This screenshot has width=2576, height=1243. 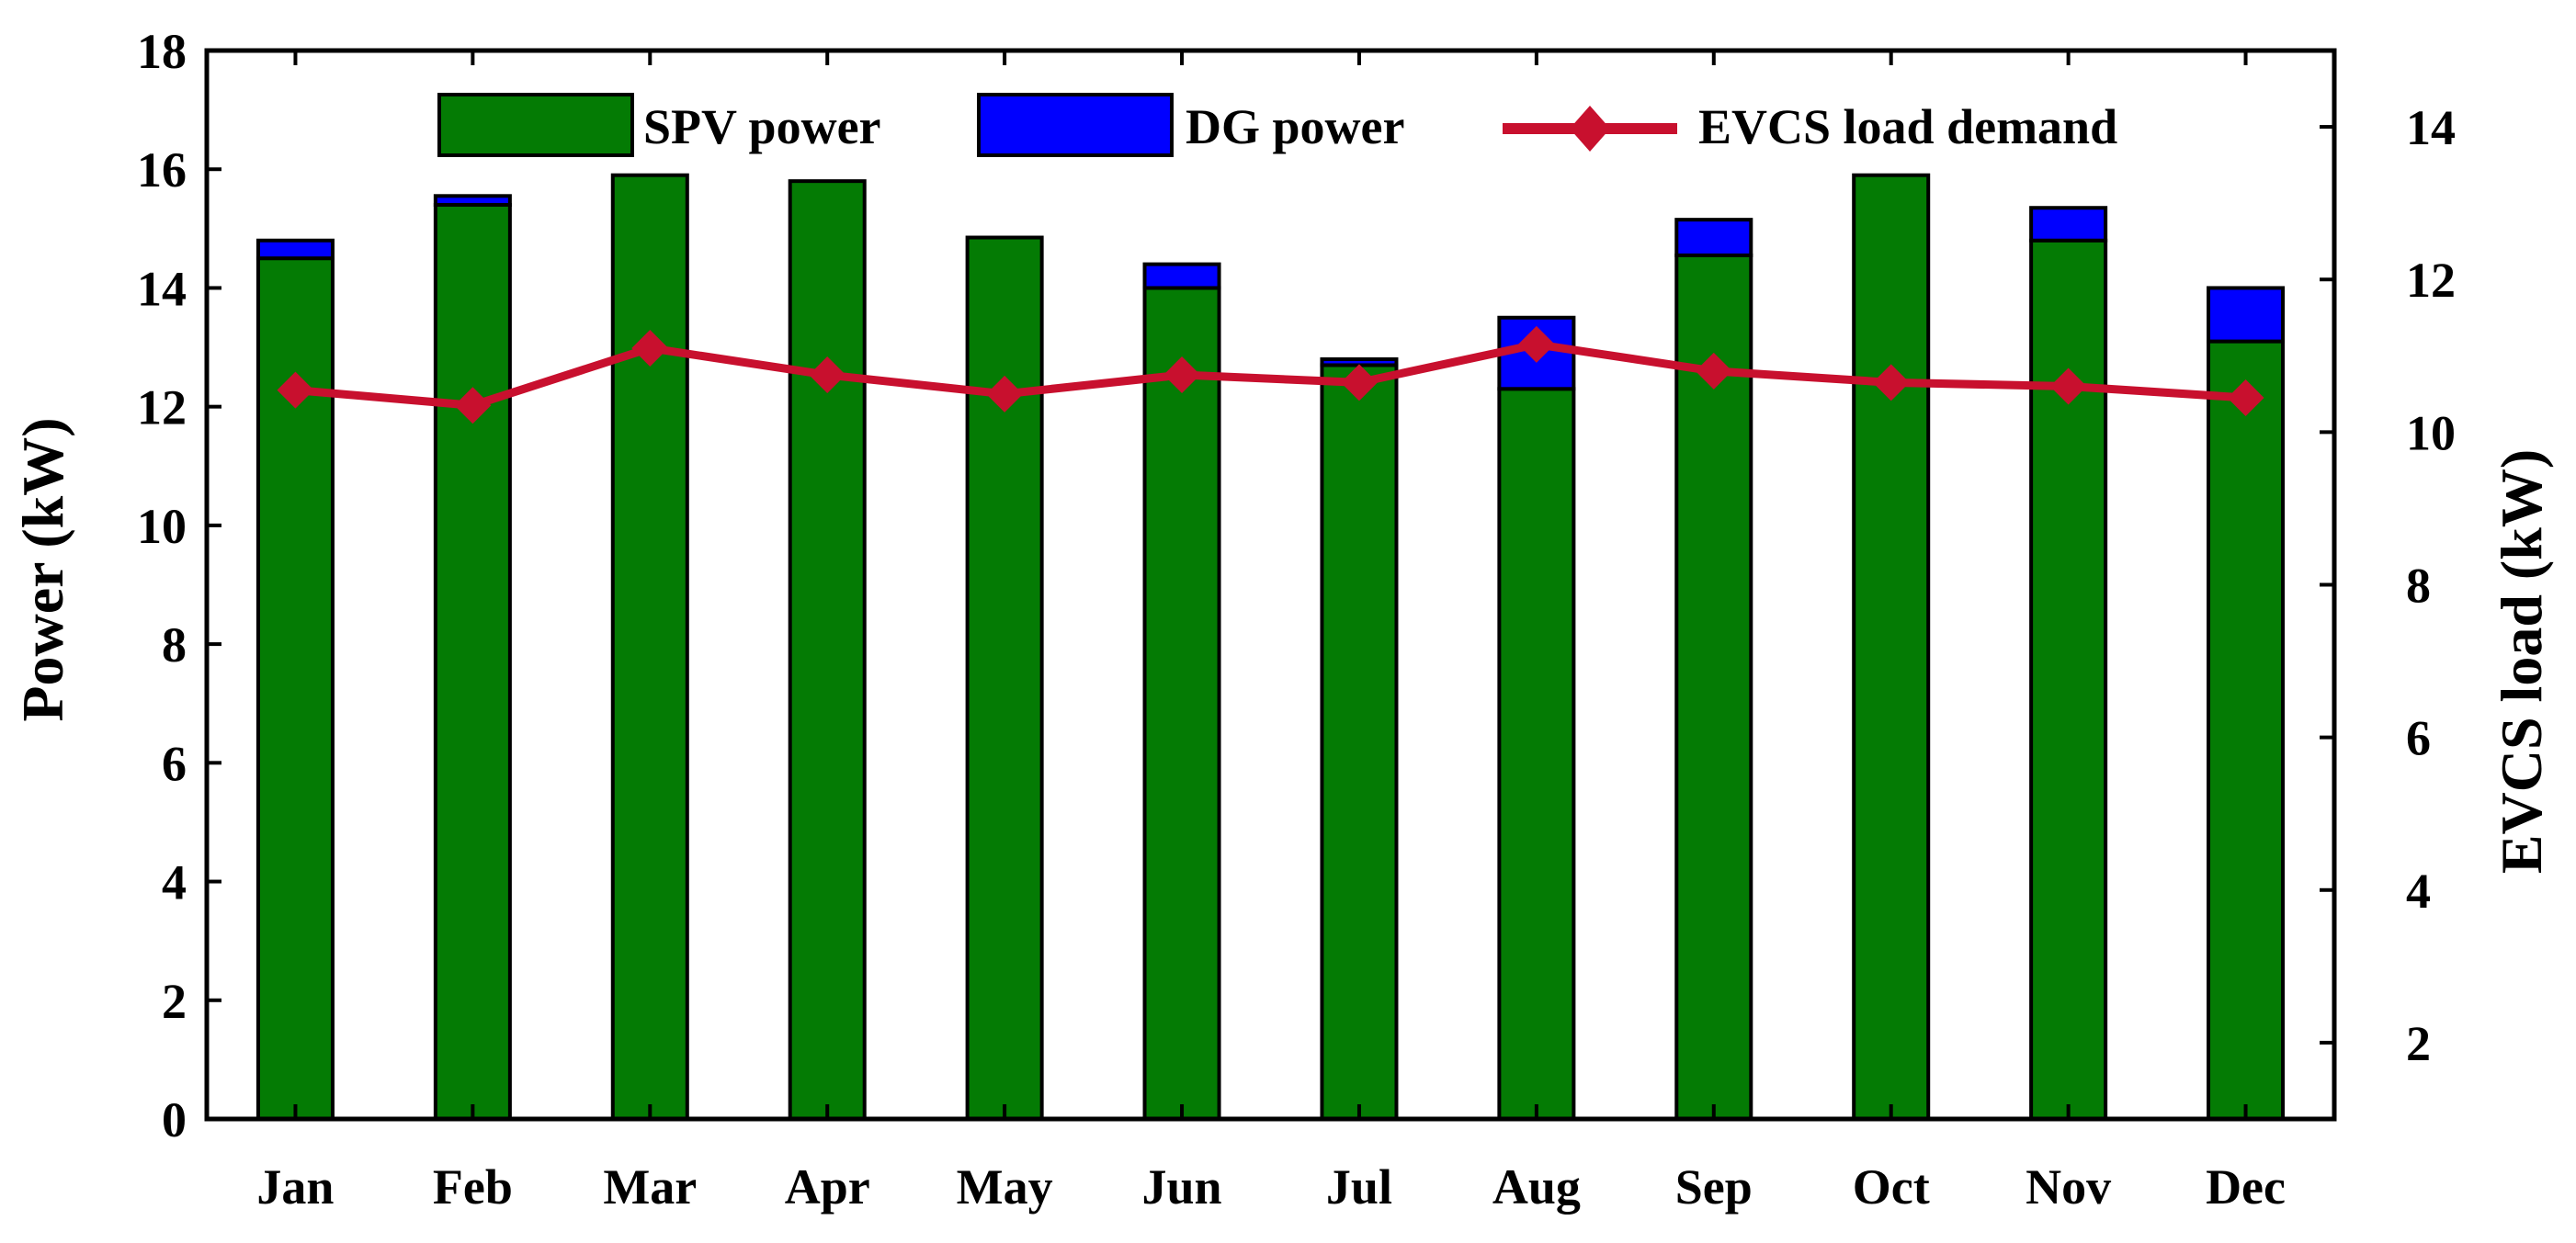 I want to click on bar-dg-feb, so click(x=473, y=200).